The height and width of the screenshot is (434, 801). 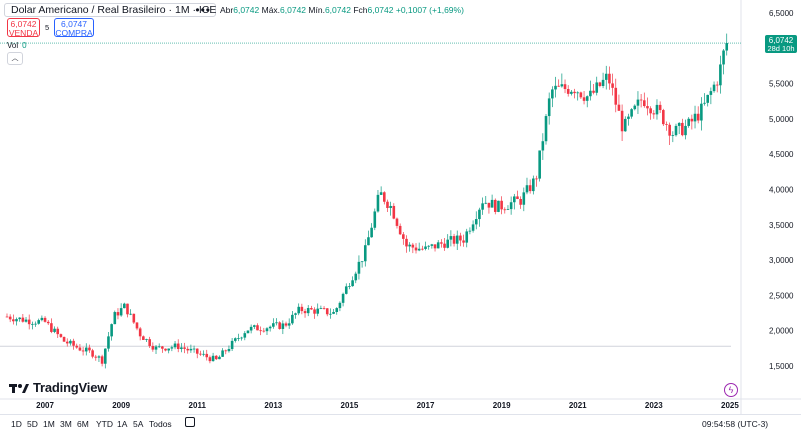 What do you see at coordinates (49, 424) in the screenshot?
I see `range-button-1m: 1M` at bounding box center [49, 424].